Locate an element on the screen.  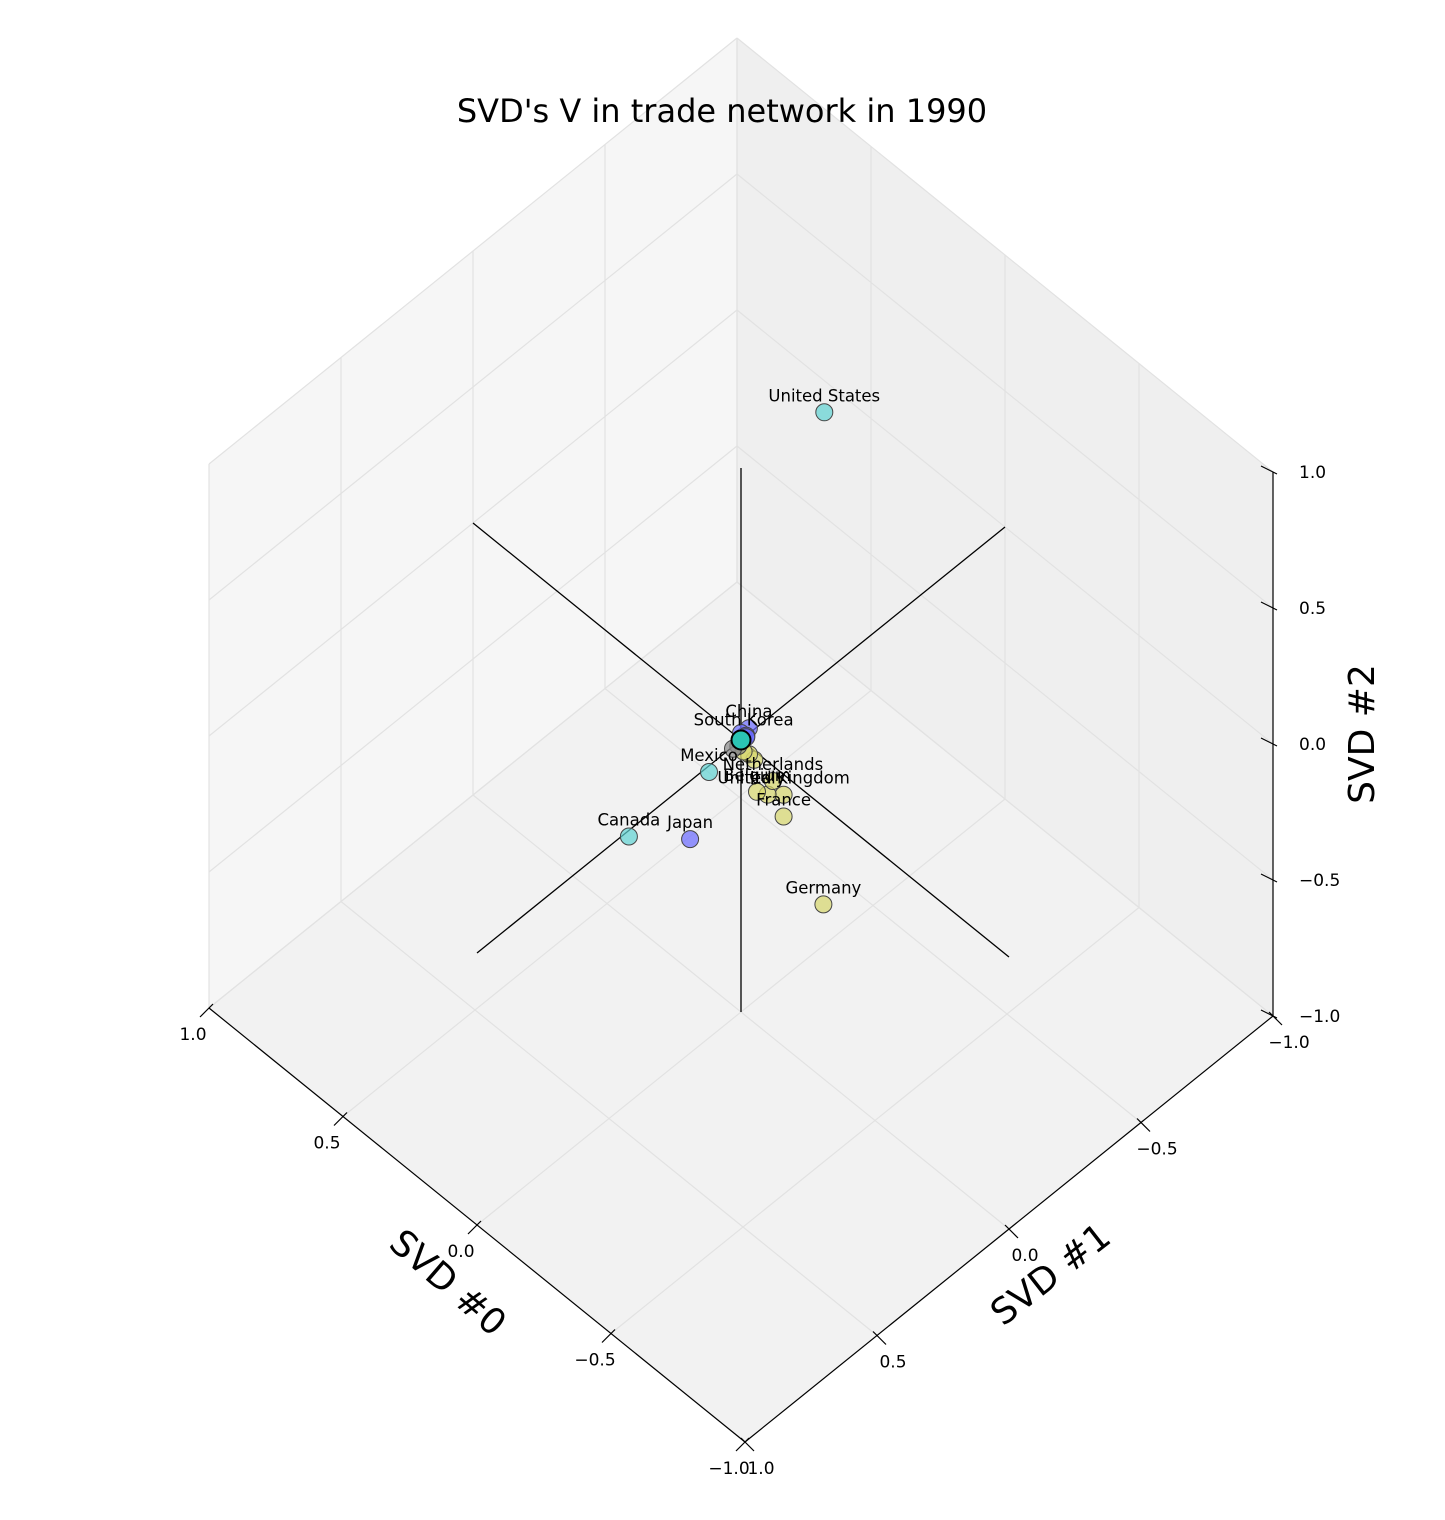
x-tick-label: 1.0 is located at coordinates (192, 1035).